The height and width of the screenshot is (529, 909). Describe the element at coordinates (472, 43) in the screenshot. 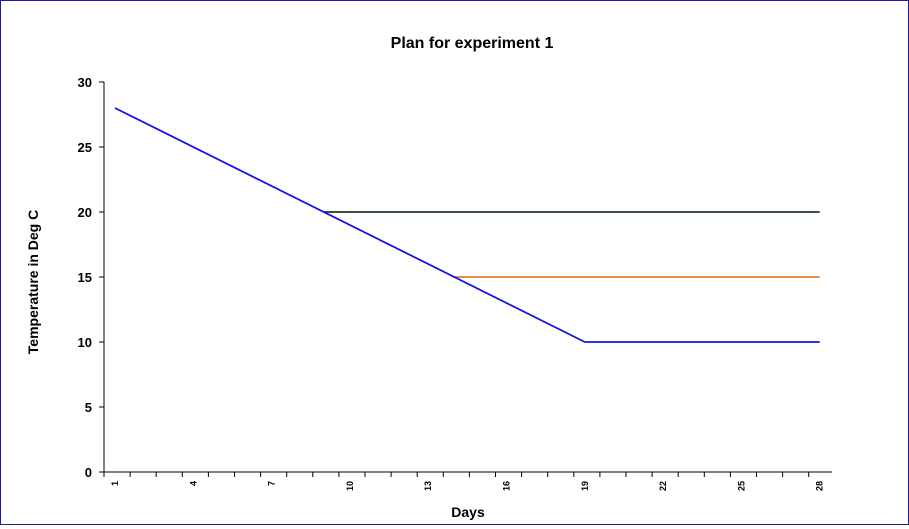

I see `chart-title: Plan for experiment 1` at that location.